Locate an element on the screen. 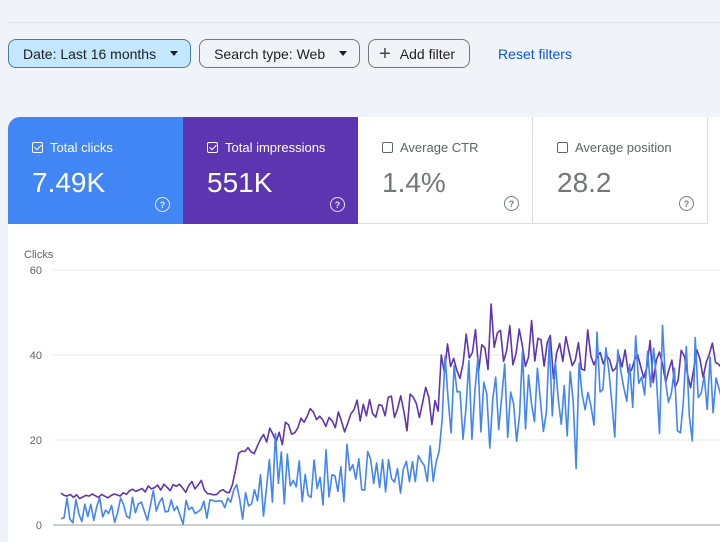  metric-total-impressions: Total impressions 551K ? is located at coordinates (270, 170).